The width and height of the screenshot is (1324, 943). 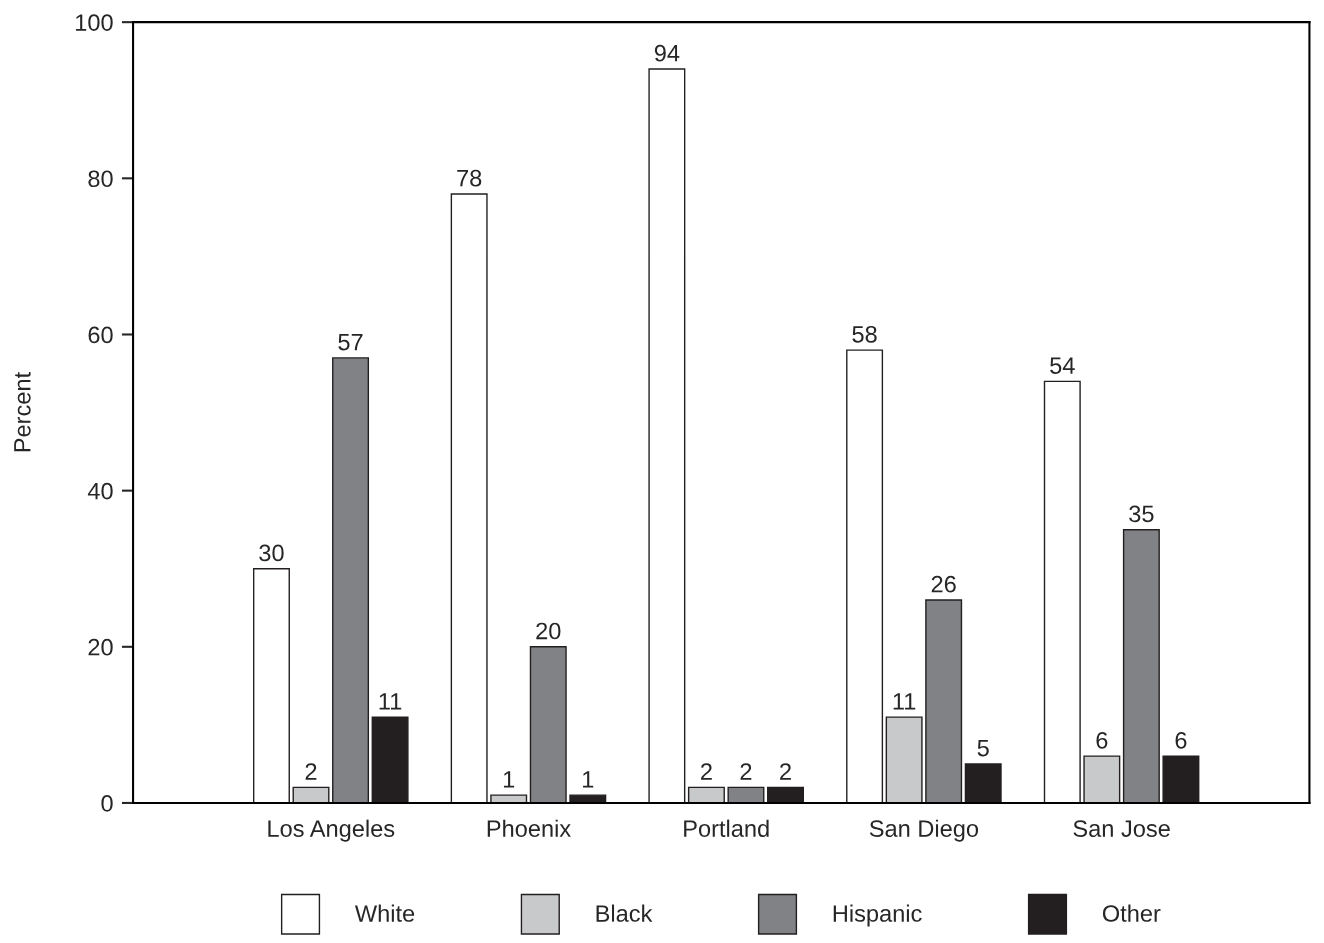 What do you see at coordinates (384, 913) in the screenshot?
I see `legend-label: White` at bounding box center [384, 913].